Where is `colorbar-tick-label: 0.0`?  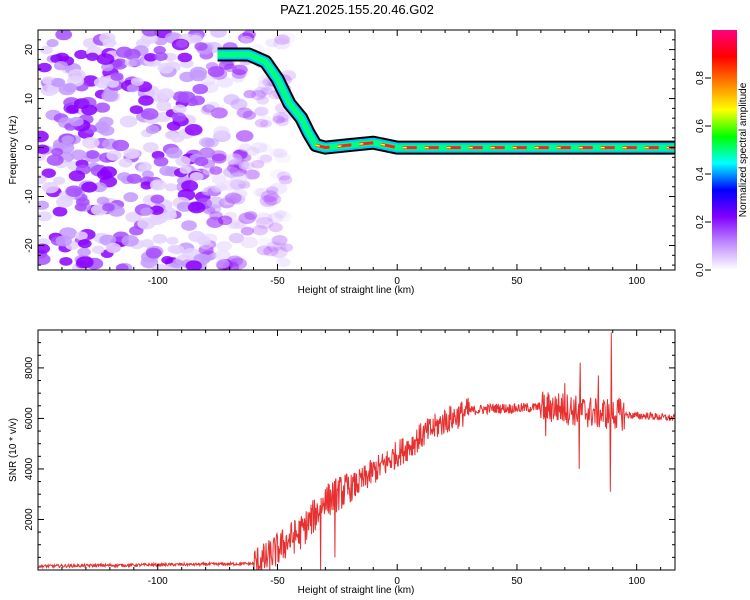 colorbar-tick-label: 0.0 is located at coordinates (700, 270).